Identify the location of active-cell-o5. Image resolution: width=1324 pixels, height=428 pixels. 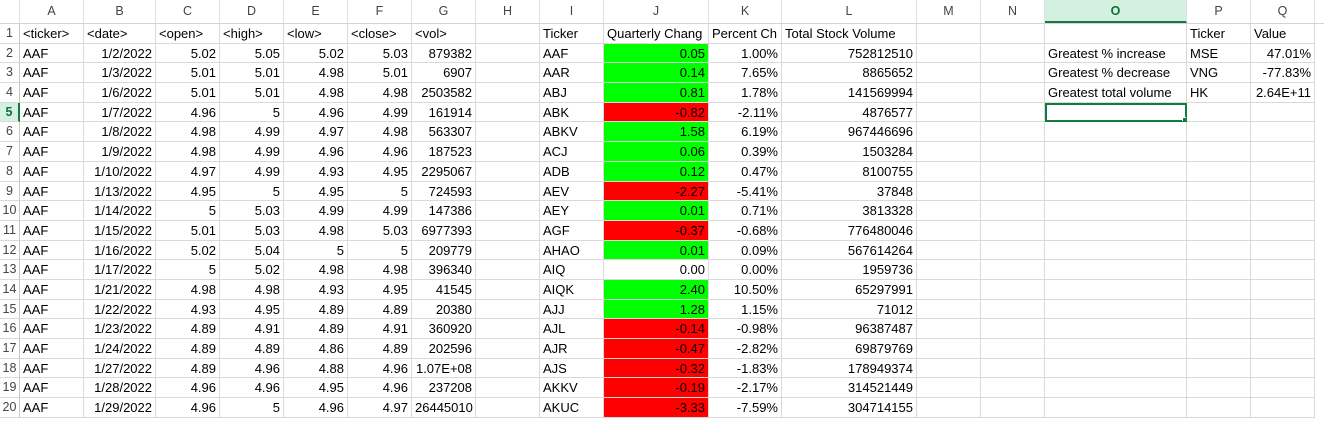
(1116, 112).